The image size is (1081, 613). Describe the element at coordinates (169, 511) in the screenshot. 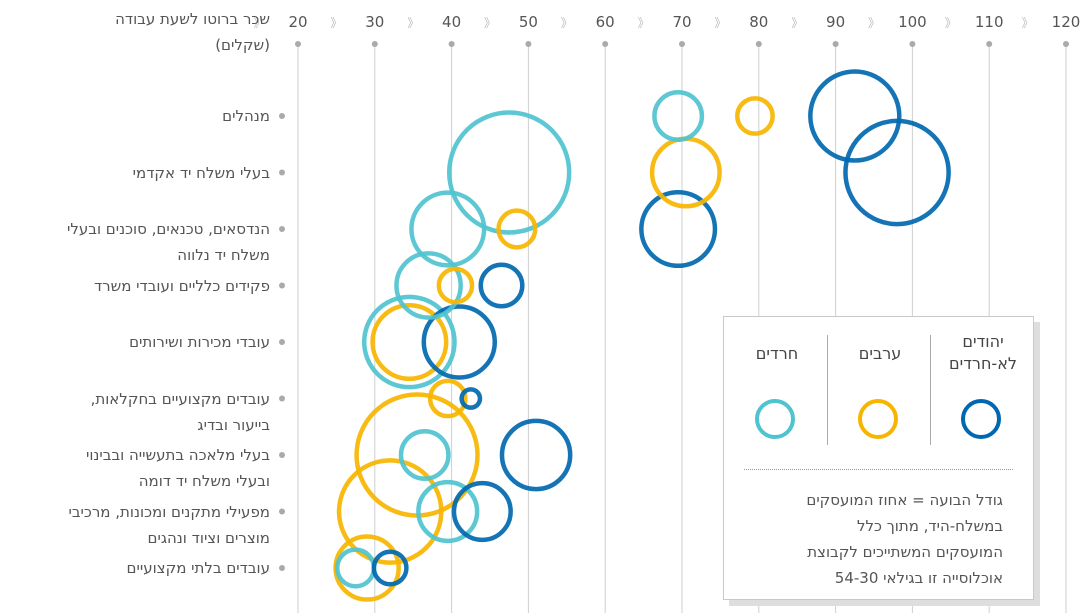

I see `category-label-line: מפעילי מתקנים ומכונות, מרכיבי` at that location.